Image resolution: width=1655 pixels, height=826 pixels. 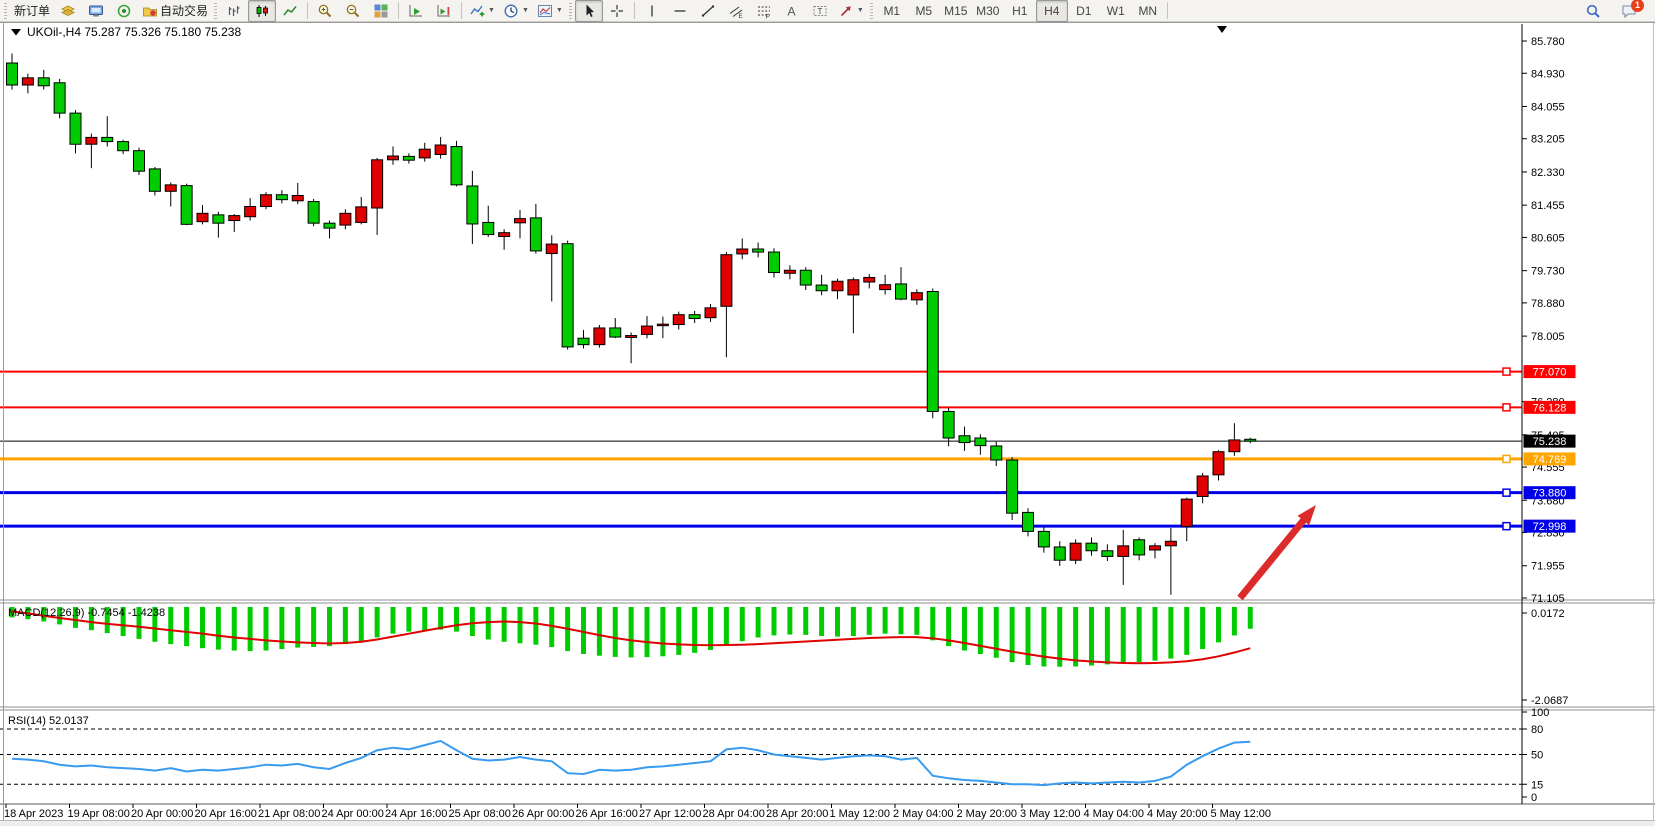 I want to click on trendline-button, so click(x=708, y=11).